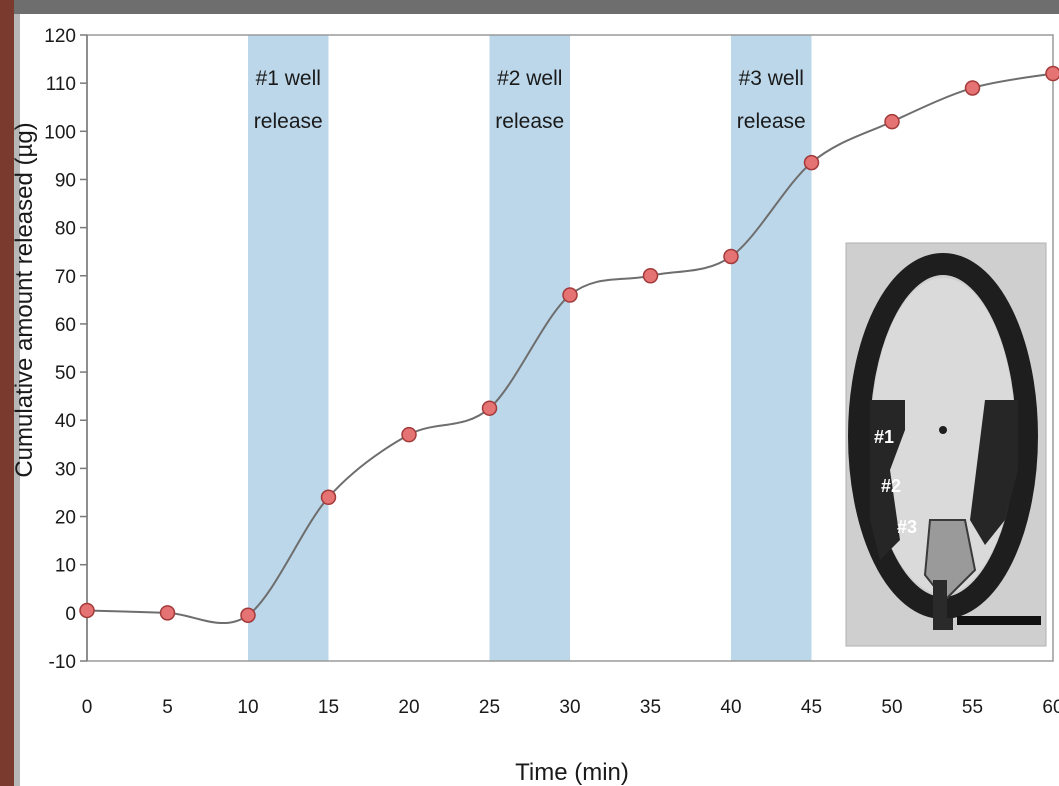  What do you see at coordinates (946, 444) in the screenshot?
I see `device-inset-image: #1 #2 #3` at bounding box center [946, 444].